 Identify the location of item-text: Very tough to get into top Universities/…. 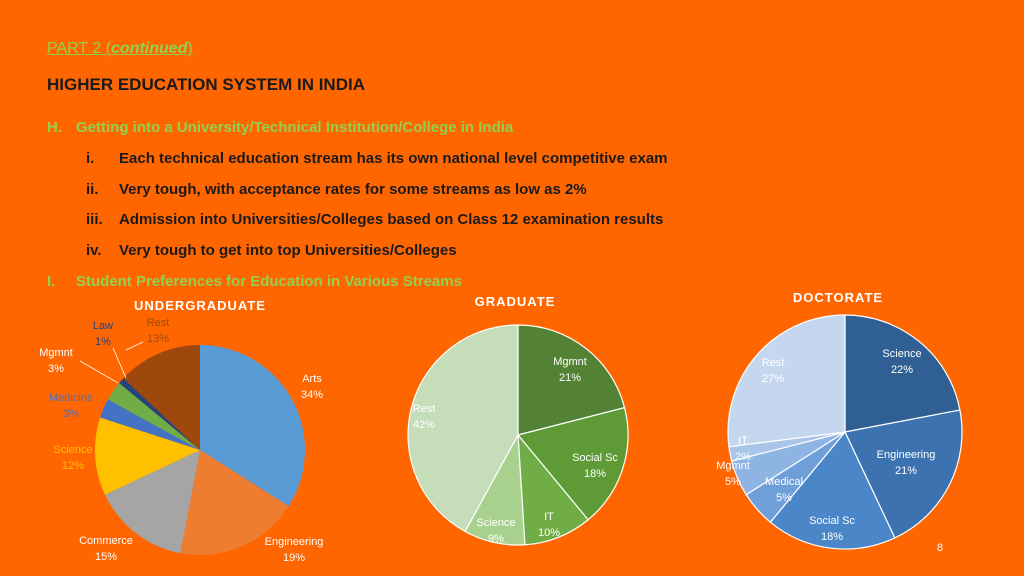
(288, 250).